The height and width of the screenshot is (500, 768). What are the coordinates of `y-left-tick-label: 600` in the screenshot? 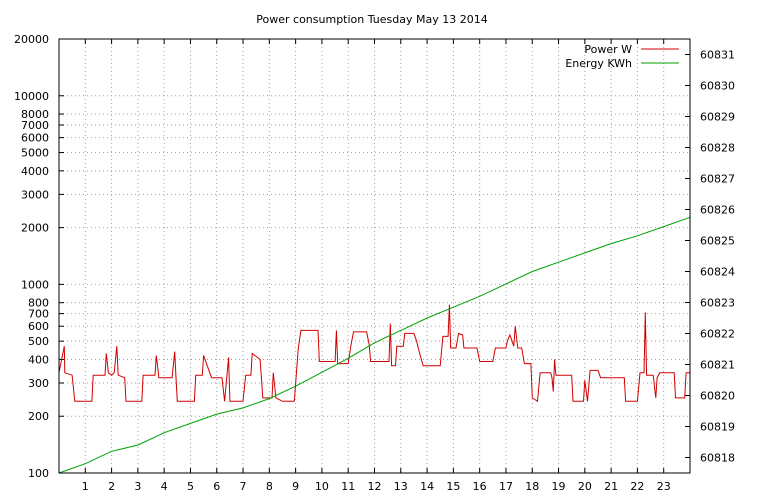 It's located at (38, 326).